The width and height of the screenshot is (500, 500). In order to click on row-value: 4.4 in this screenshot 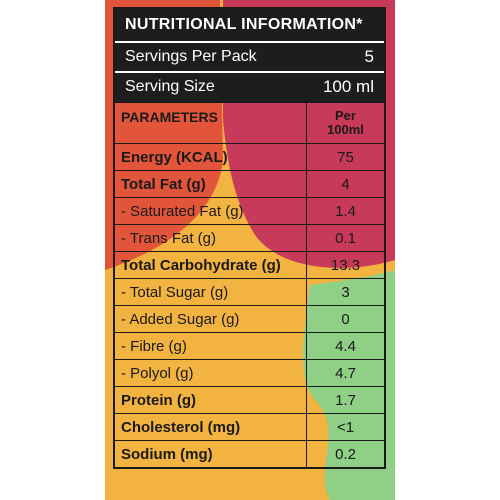, I will do `click(345, 346)`.